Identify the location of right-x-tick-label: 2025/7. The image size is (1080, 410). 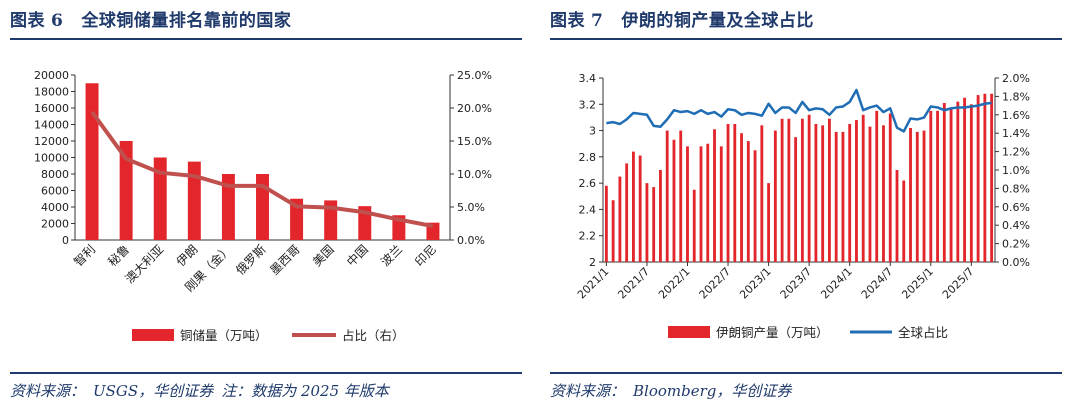
(958, 283).